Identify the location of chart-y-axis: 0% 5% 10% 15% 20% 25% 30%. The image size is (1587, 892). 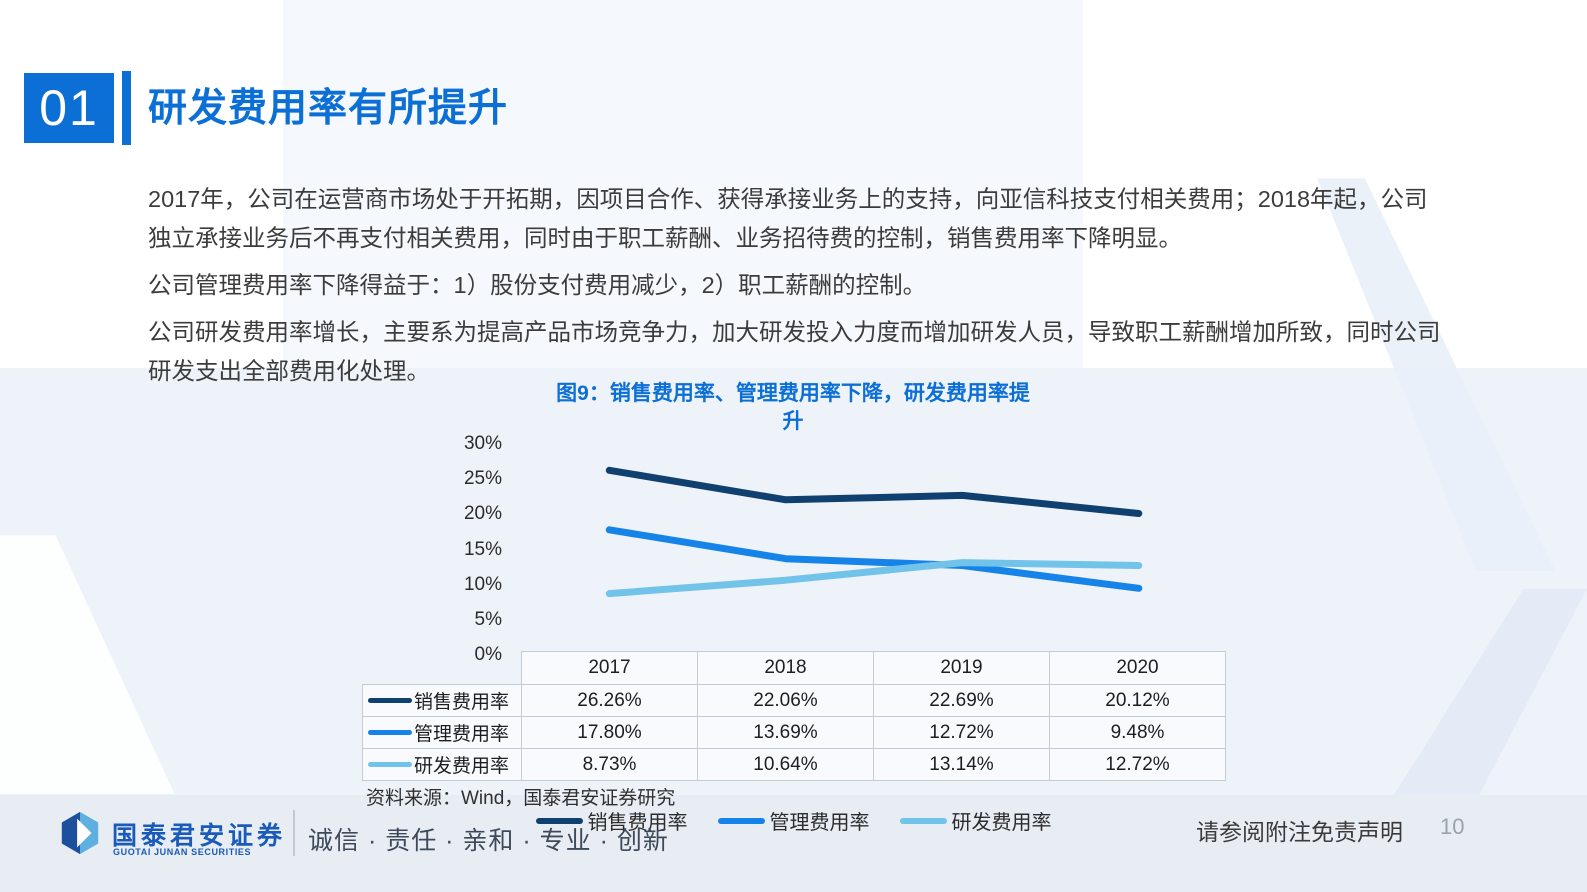
(461, 549).